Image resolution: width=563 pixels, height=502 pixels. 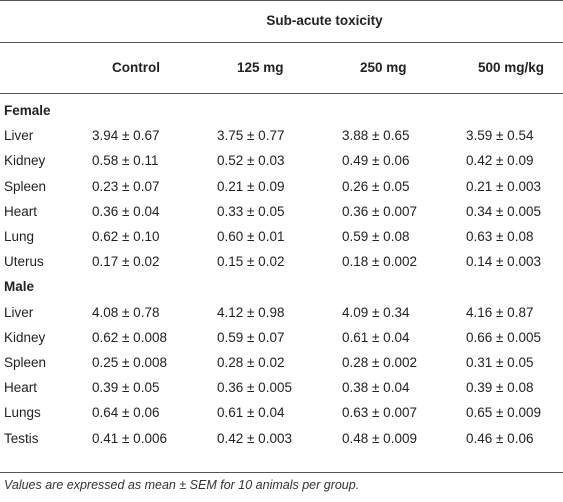 What do you see at coordinates (281, 0) in the screenshot?
I see `top-rule` at bounding box center [281, 0].